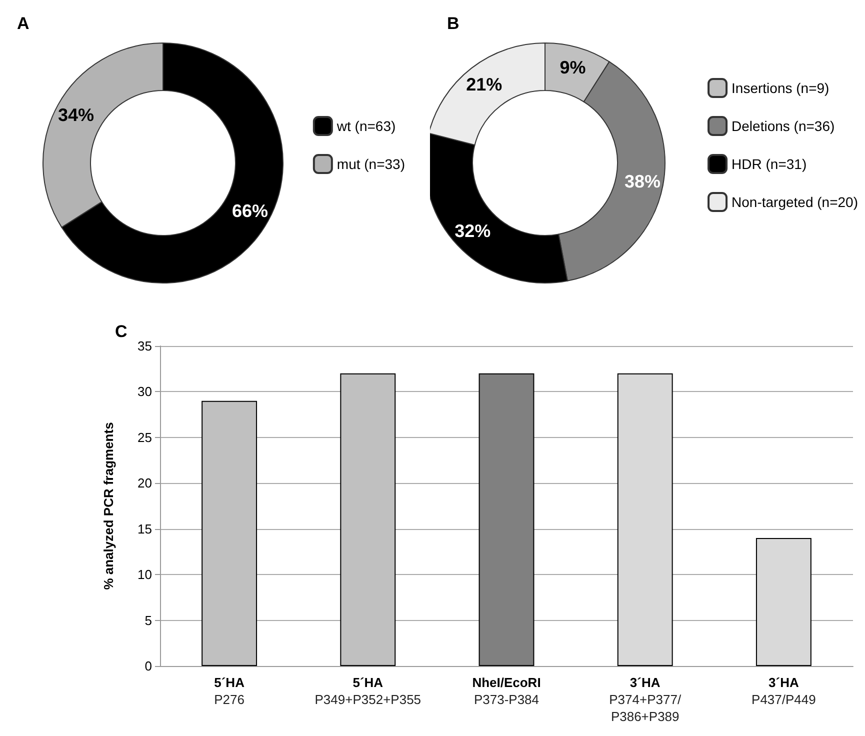 The width and height of the screenshot is (865, 736). What do you see at coordinates (230, 691) in the screenshot?
I see `x-tick-label: 5´HA P276` at bounding box center [230, 691].